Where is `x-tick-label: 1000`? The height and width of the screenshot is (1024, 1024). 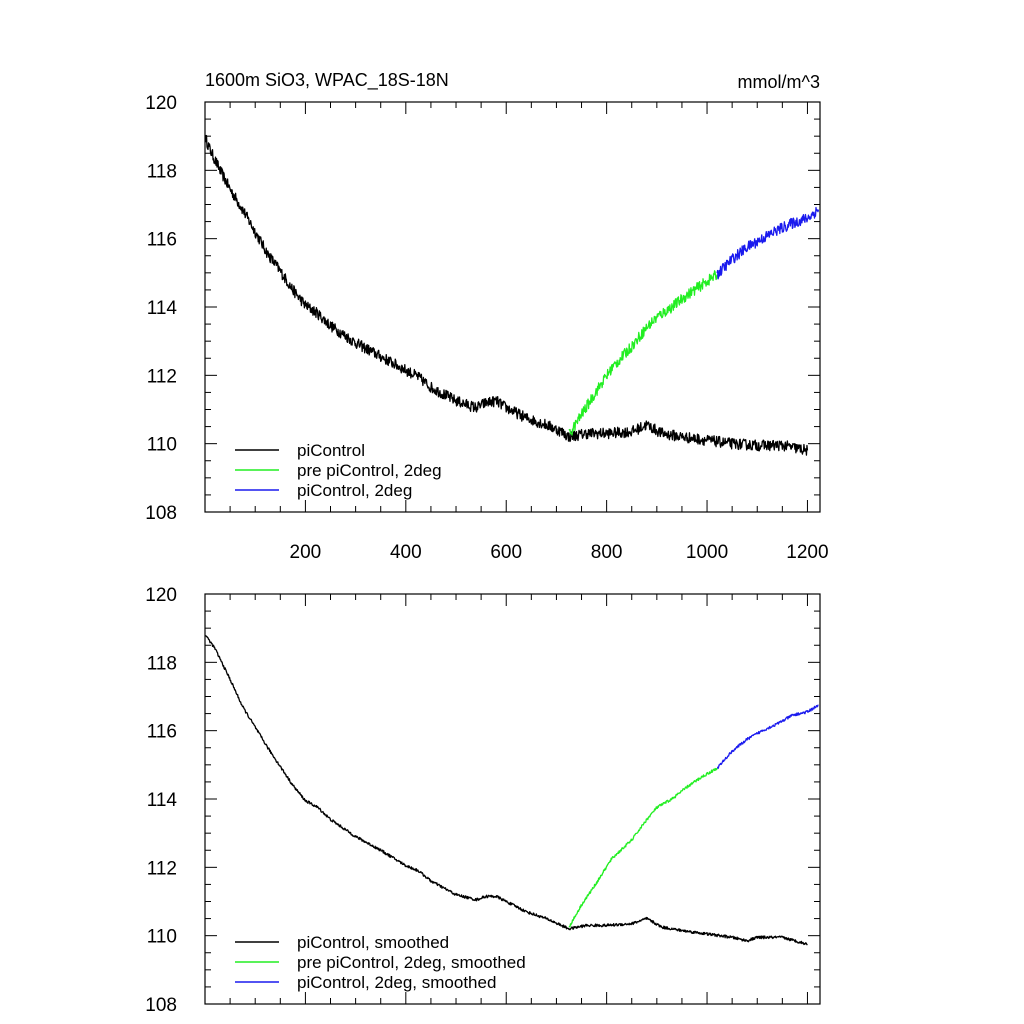 x-tick-label: 1000 is located at coordinates (707, 552).